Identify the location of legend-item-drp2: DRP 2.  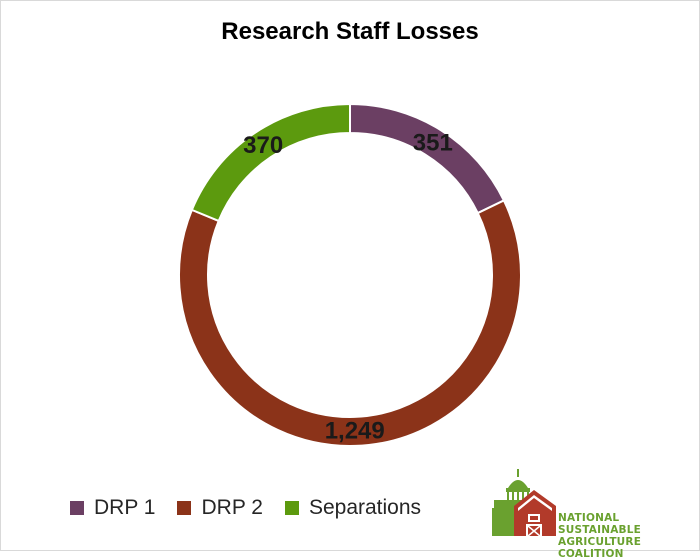
(220, 508).